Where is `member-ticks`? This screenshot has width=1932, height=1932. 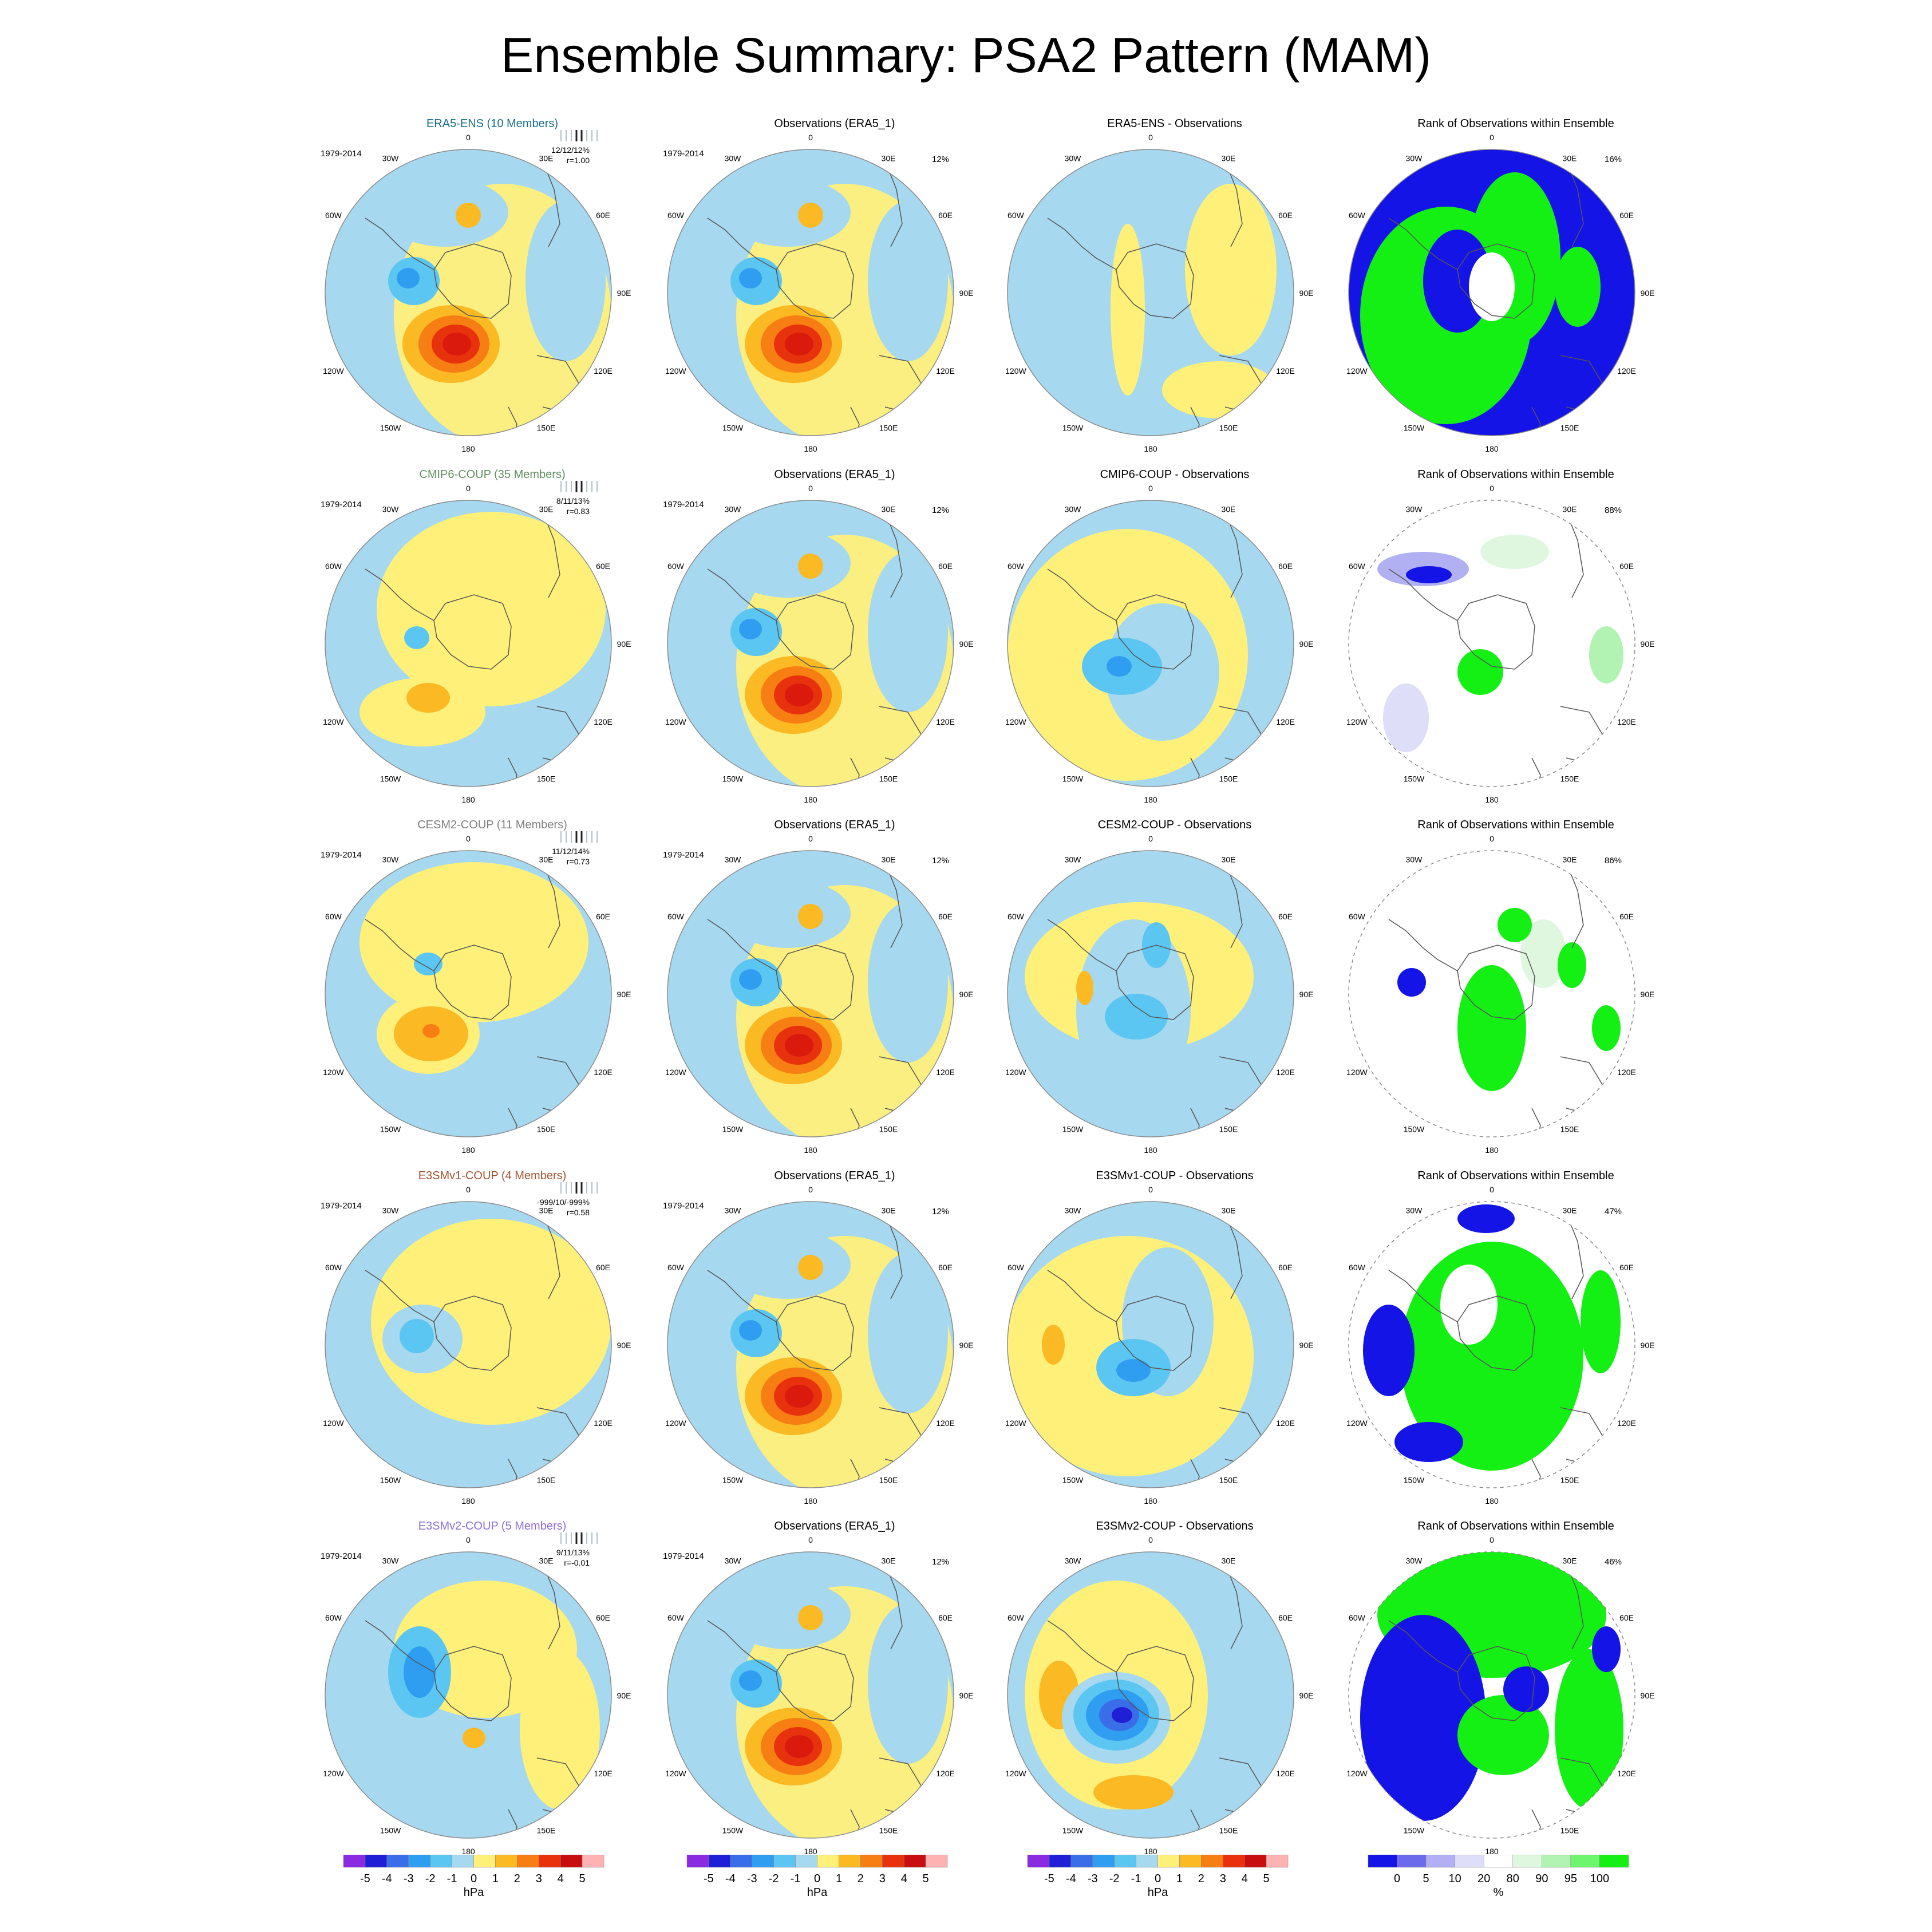
member-ticks is located at coordinates (579, 486).